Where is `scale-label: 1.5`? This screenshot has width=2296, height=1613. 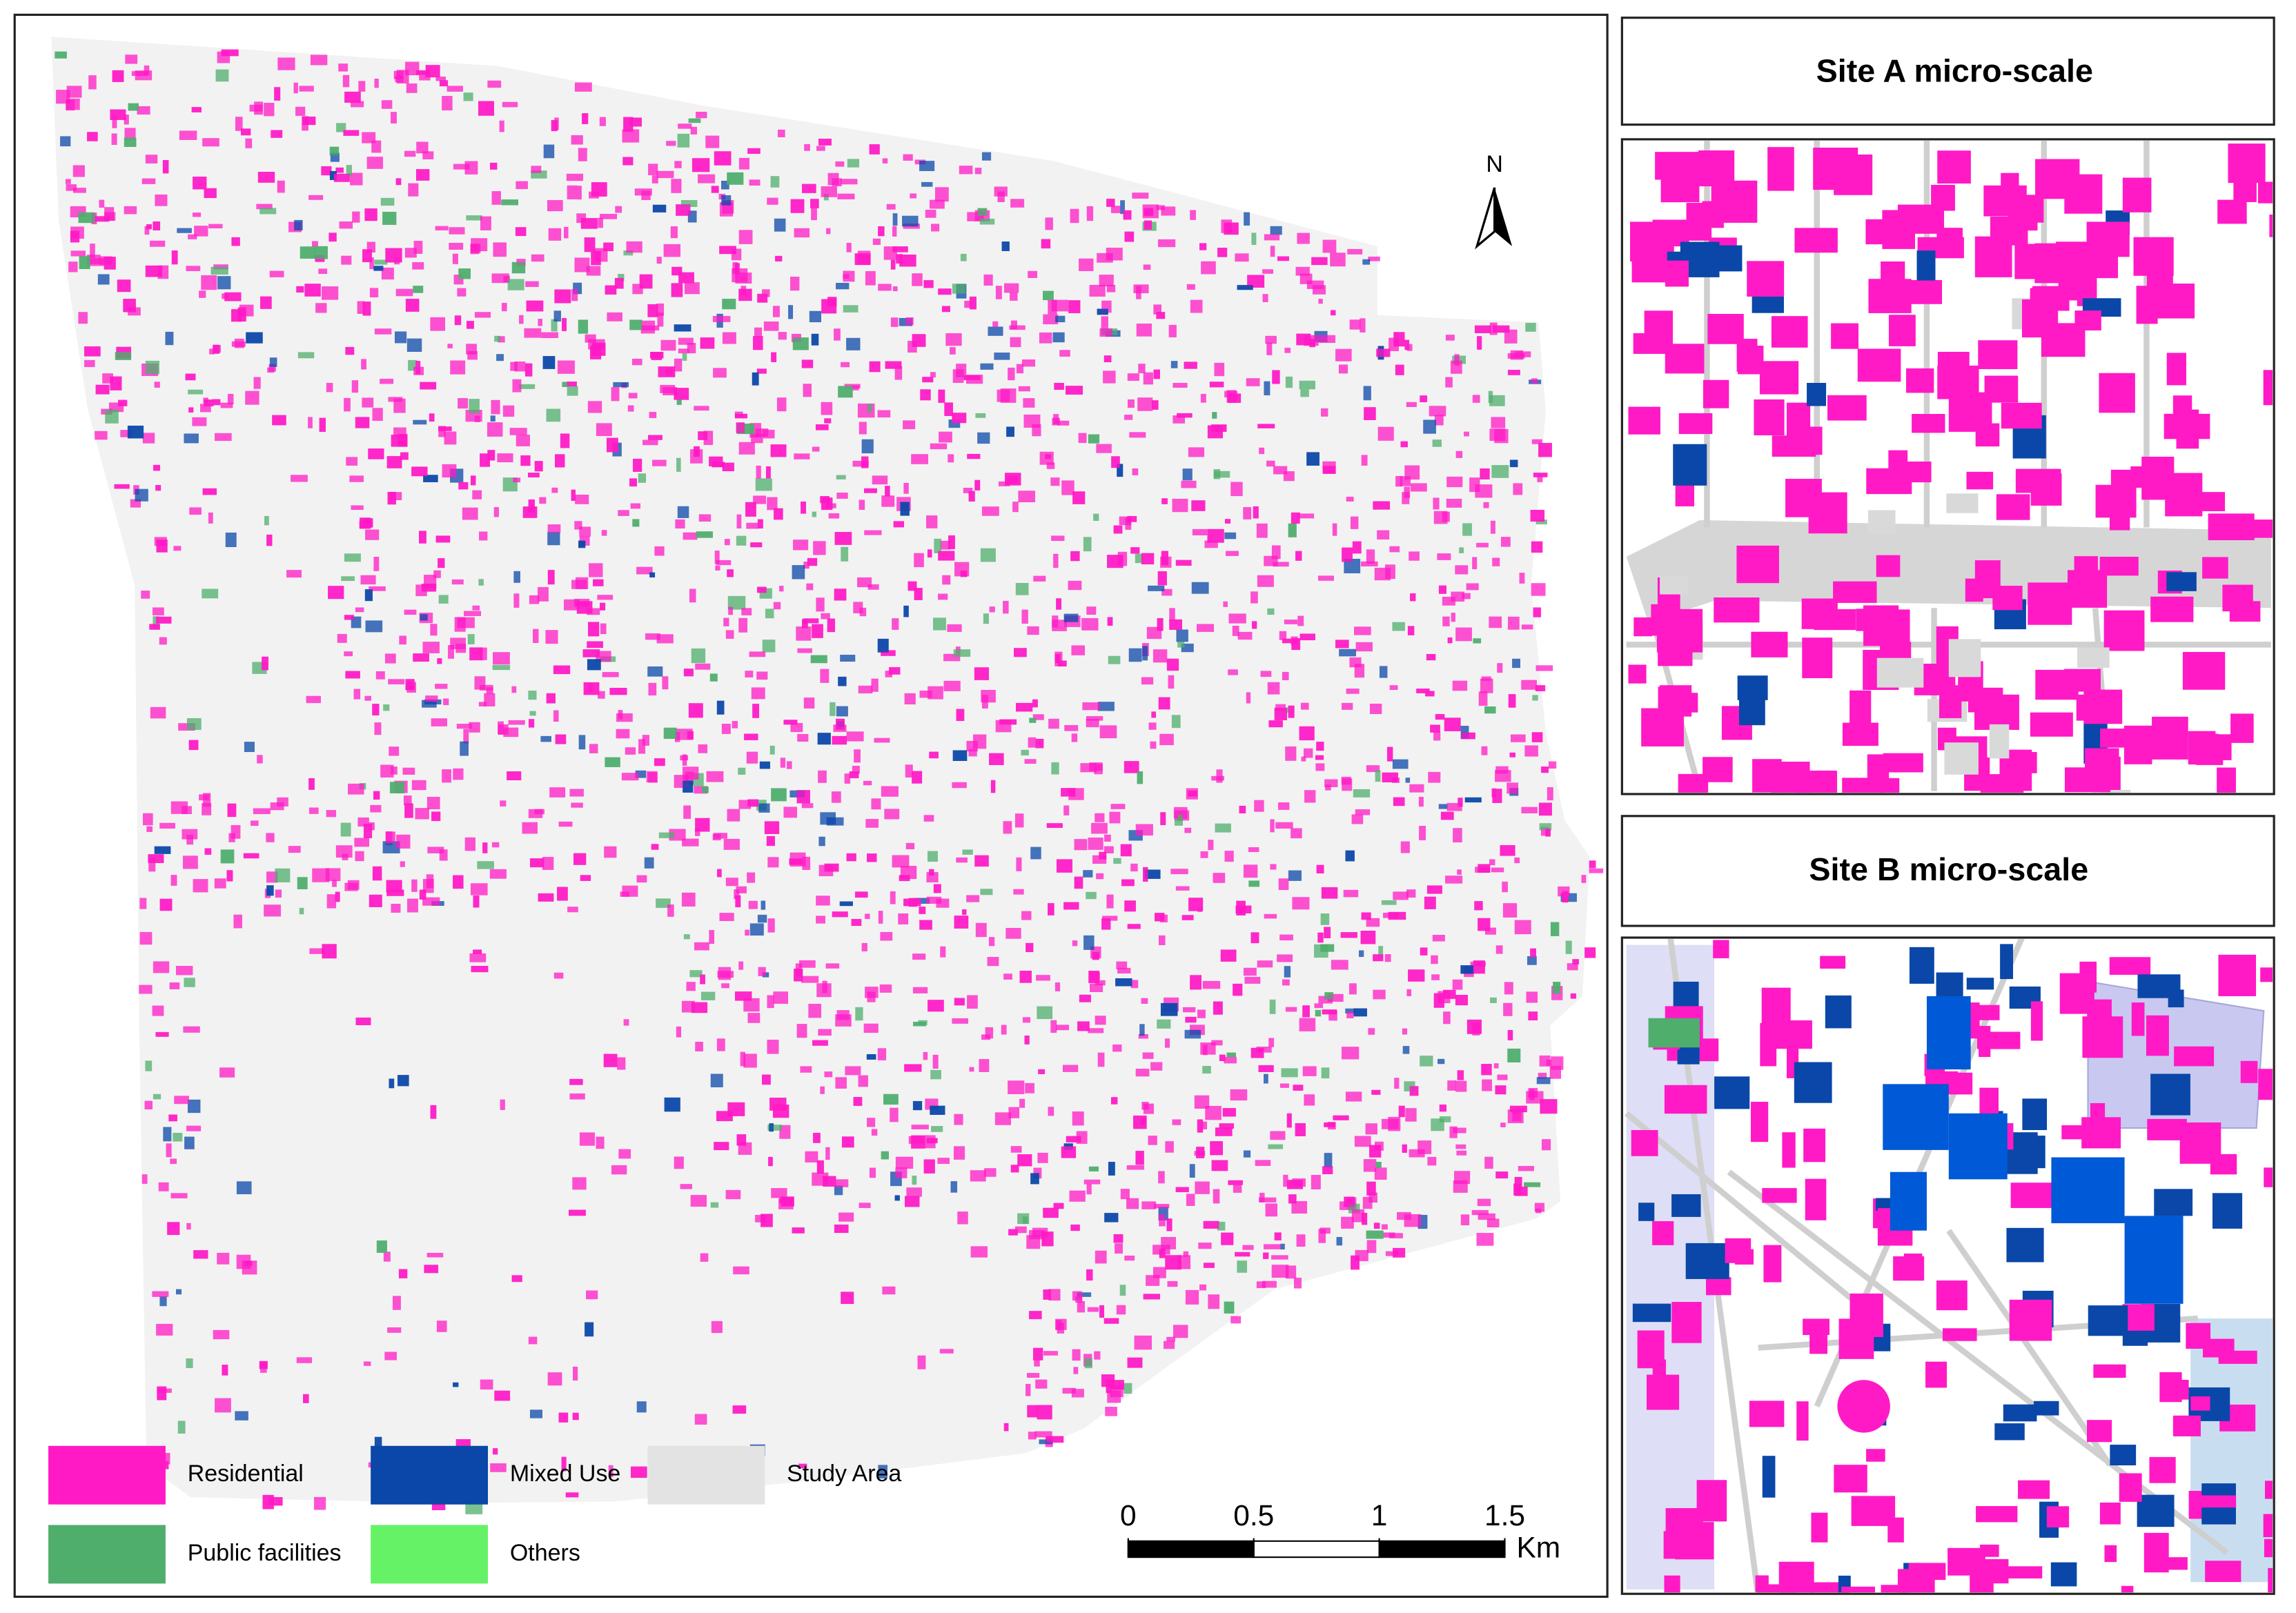 scale-label: 1.5 is located at coordinates (1504, 1515).